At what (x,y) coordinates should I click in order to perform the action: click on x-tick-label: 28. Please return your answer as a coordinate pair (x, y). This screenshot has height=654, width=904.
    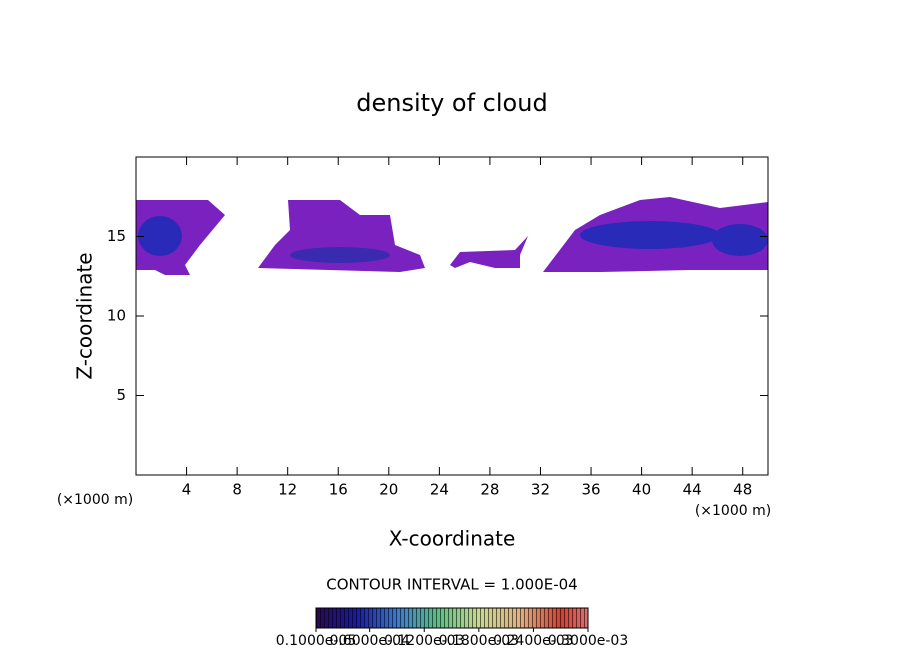
    Looking at the image, I should click on (489, 490).